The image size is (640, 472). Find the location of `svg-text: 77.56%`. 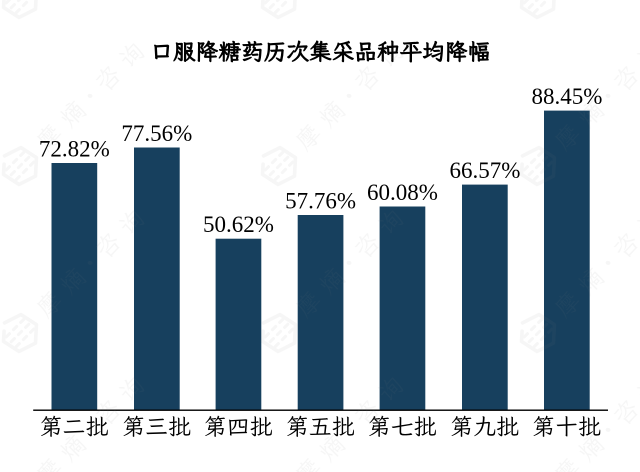

svg-text: 77.56% is located at coordinates (156, 133).